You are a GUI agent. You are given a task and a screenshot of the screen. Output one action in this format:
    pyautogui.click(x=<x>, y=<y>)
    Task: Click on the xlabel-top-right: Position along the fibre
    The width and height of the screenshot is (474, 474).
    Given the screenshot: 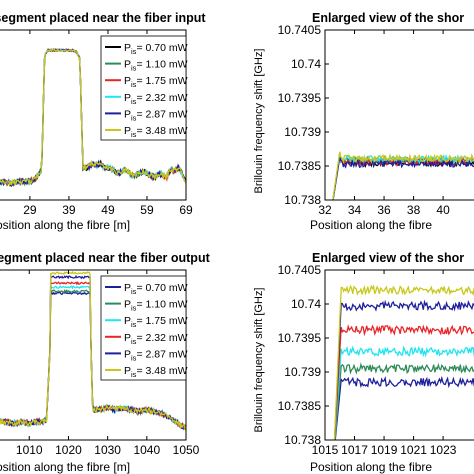 What is the action you would take?
    pyautogui.click(x=371, y=225)
    